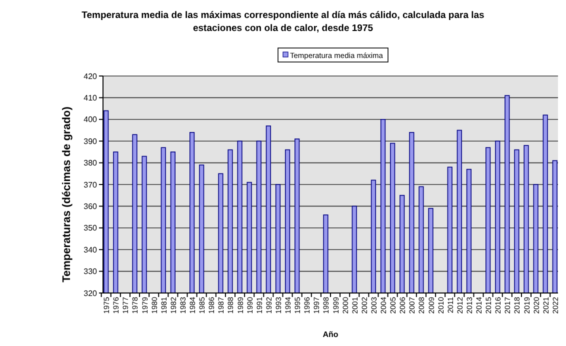  I want to click on y-tick-label: 350, so click(91, 228).